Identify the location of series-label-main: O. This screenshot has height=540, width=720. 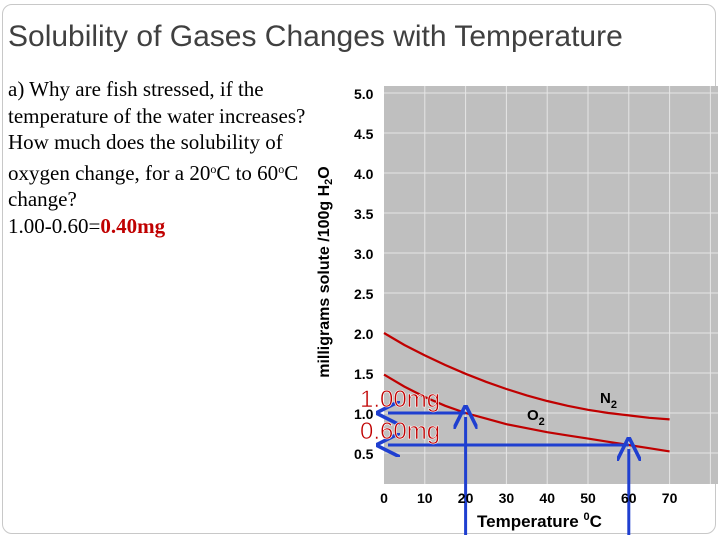
(533, 415).